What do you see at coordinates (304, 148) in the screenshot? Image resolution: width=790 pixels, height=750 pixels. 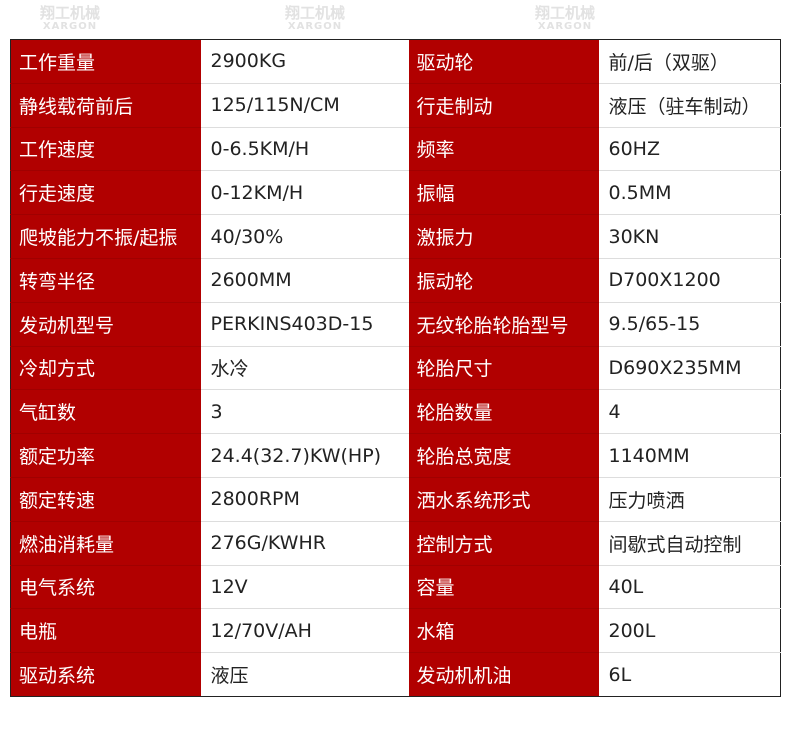 I see `spec-value: 0-6.5KM/H` at bounding box center [304, 148].